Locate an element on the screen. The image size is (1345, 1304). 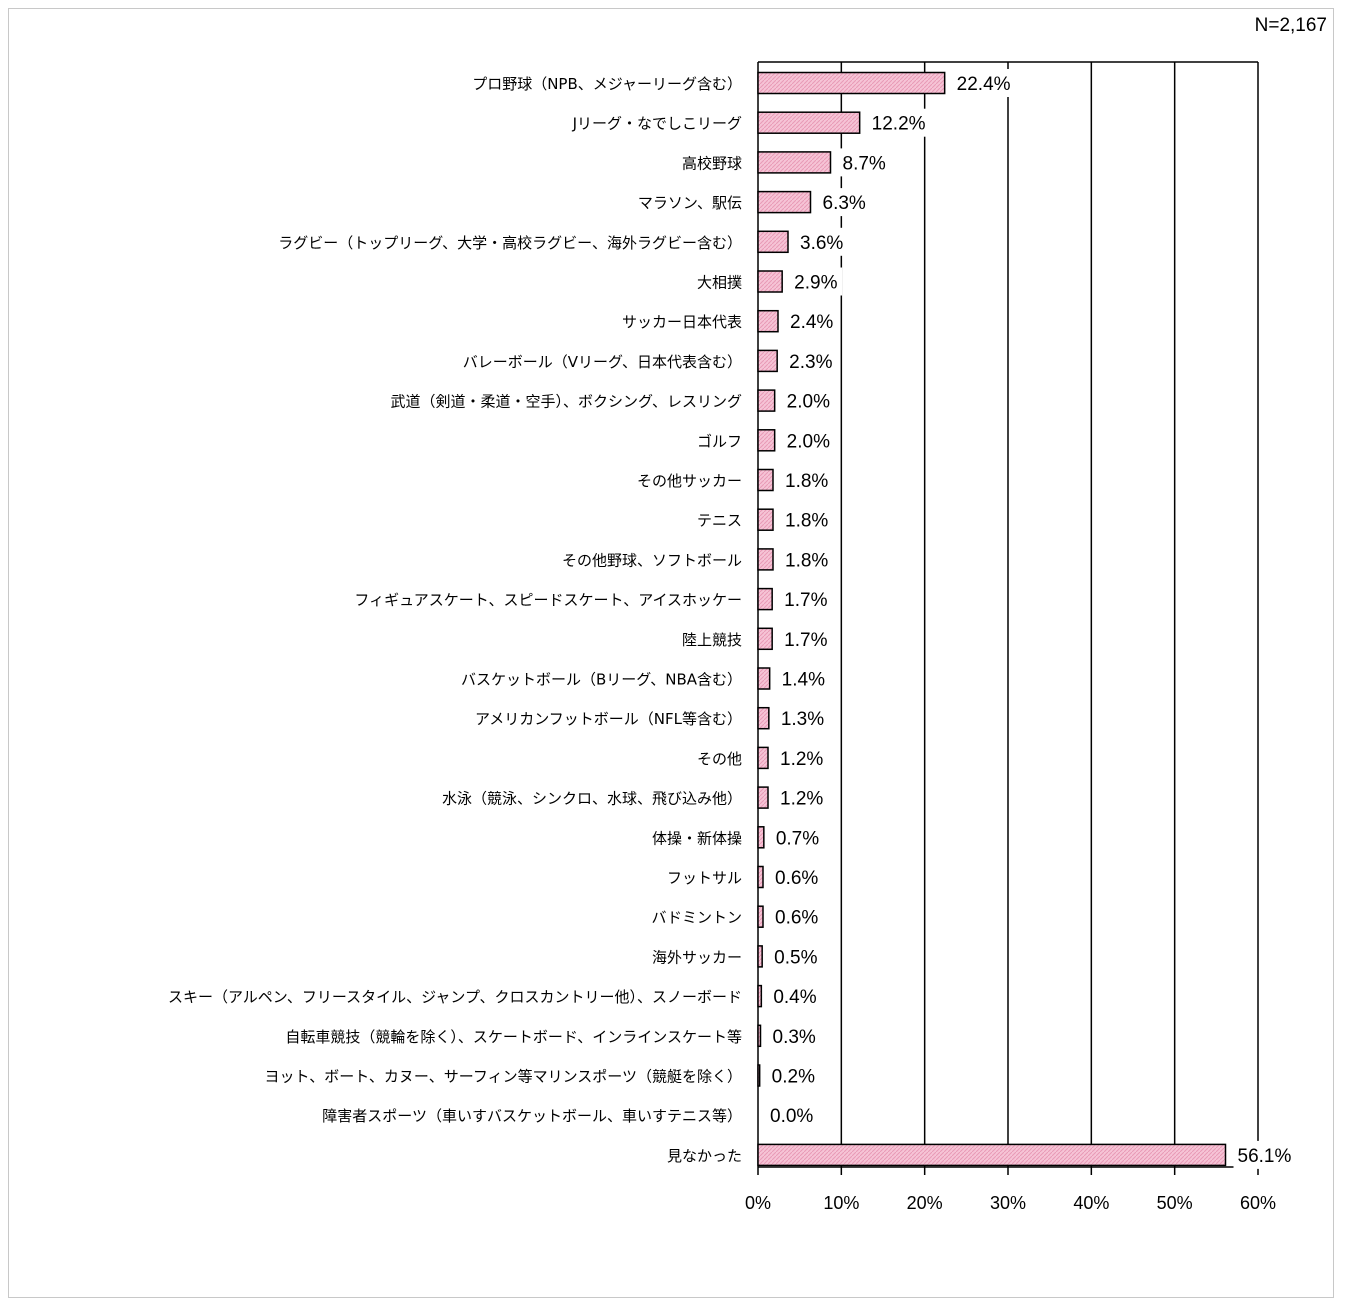
value-label: 2.9% is located at coordinates (815, 283).